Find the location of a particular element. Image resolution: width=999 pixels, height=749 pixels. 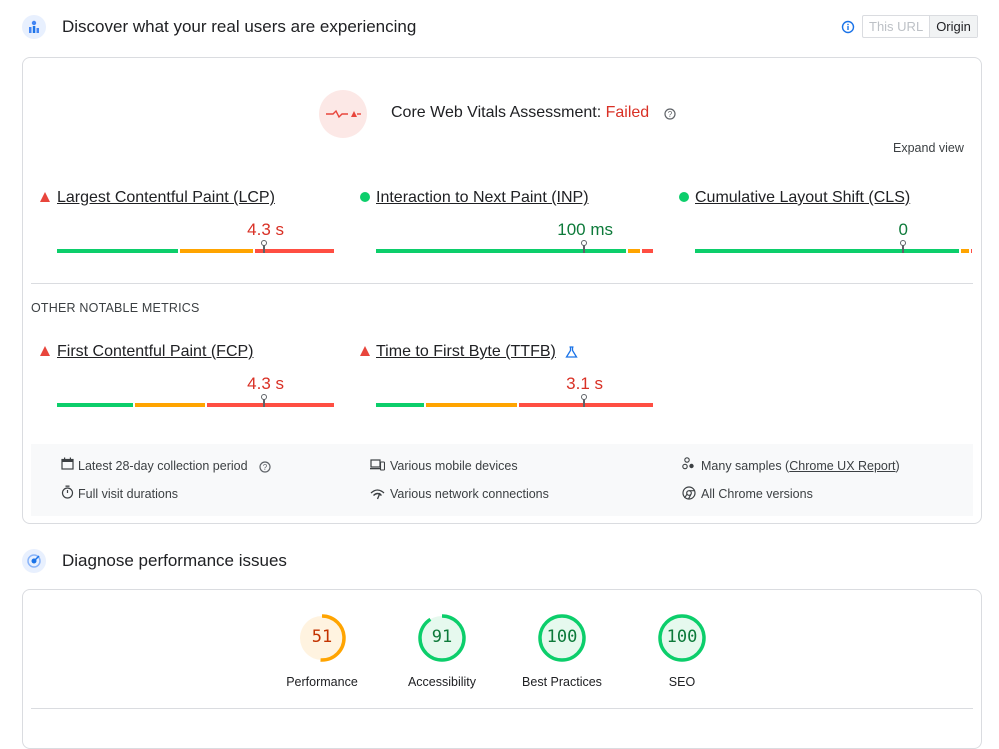

lab-section-title: Diagnose performance issues is located at coordinates (174, 560).